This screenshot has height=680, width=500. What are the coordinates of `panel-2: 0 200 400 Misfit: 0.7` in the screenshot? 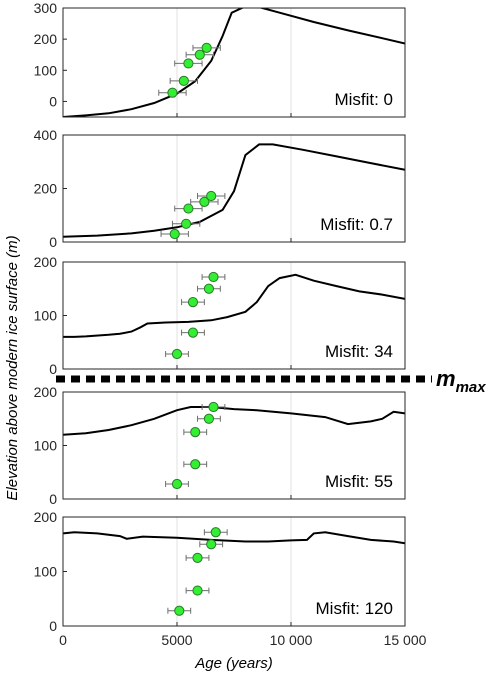 It's located at (220, 188).